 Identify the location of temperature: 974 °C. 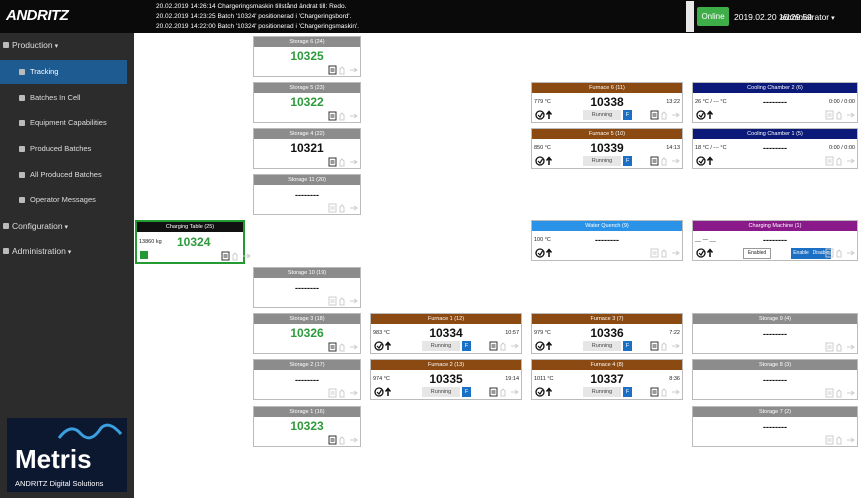
(381, 379).